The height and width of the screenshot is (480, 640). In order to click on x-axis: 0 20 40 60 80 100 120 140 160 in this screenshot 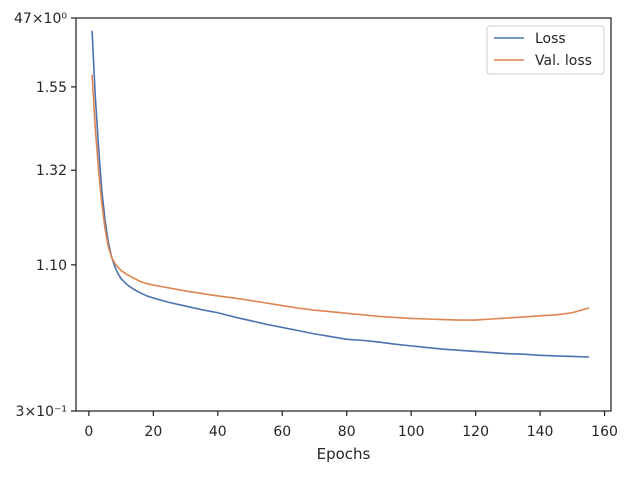, I will do `click(351, 425)`.